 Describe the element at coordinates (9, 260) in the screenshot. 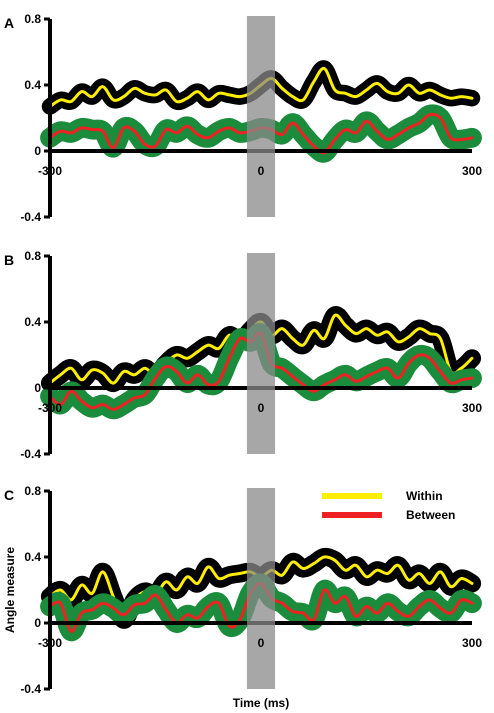

I see `panel-label: B` at that location.